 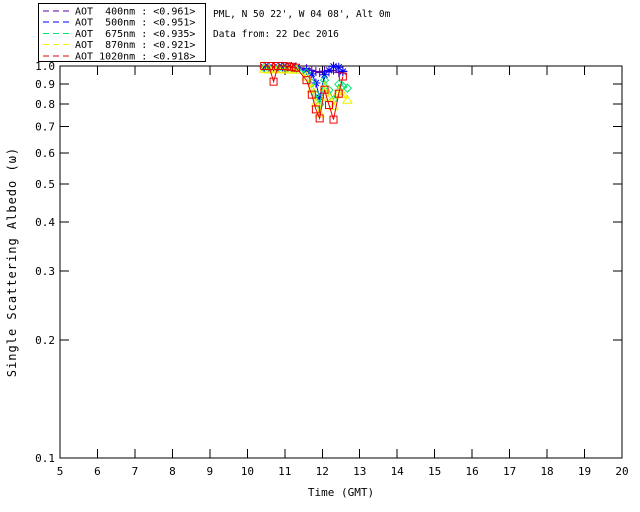 I want to click on legend-entry: AOT 675nm : <0.935>, so click(x=135, y=34).